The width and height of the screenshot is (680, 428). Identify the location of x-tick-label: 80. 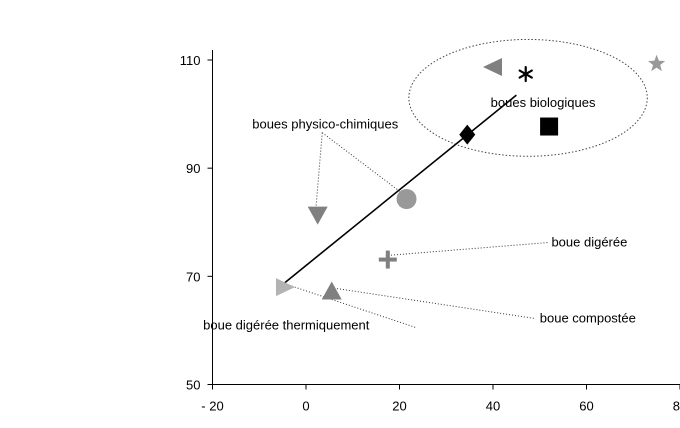
(676, 406).